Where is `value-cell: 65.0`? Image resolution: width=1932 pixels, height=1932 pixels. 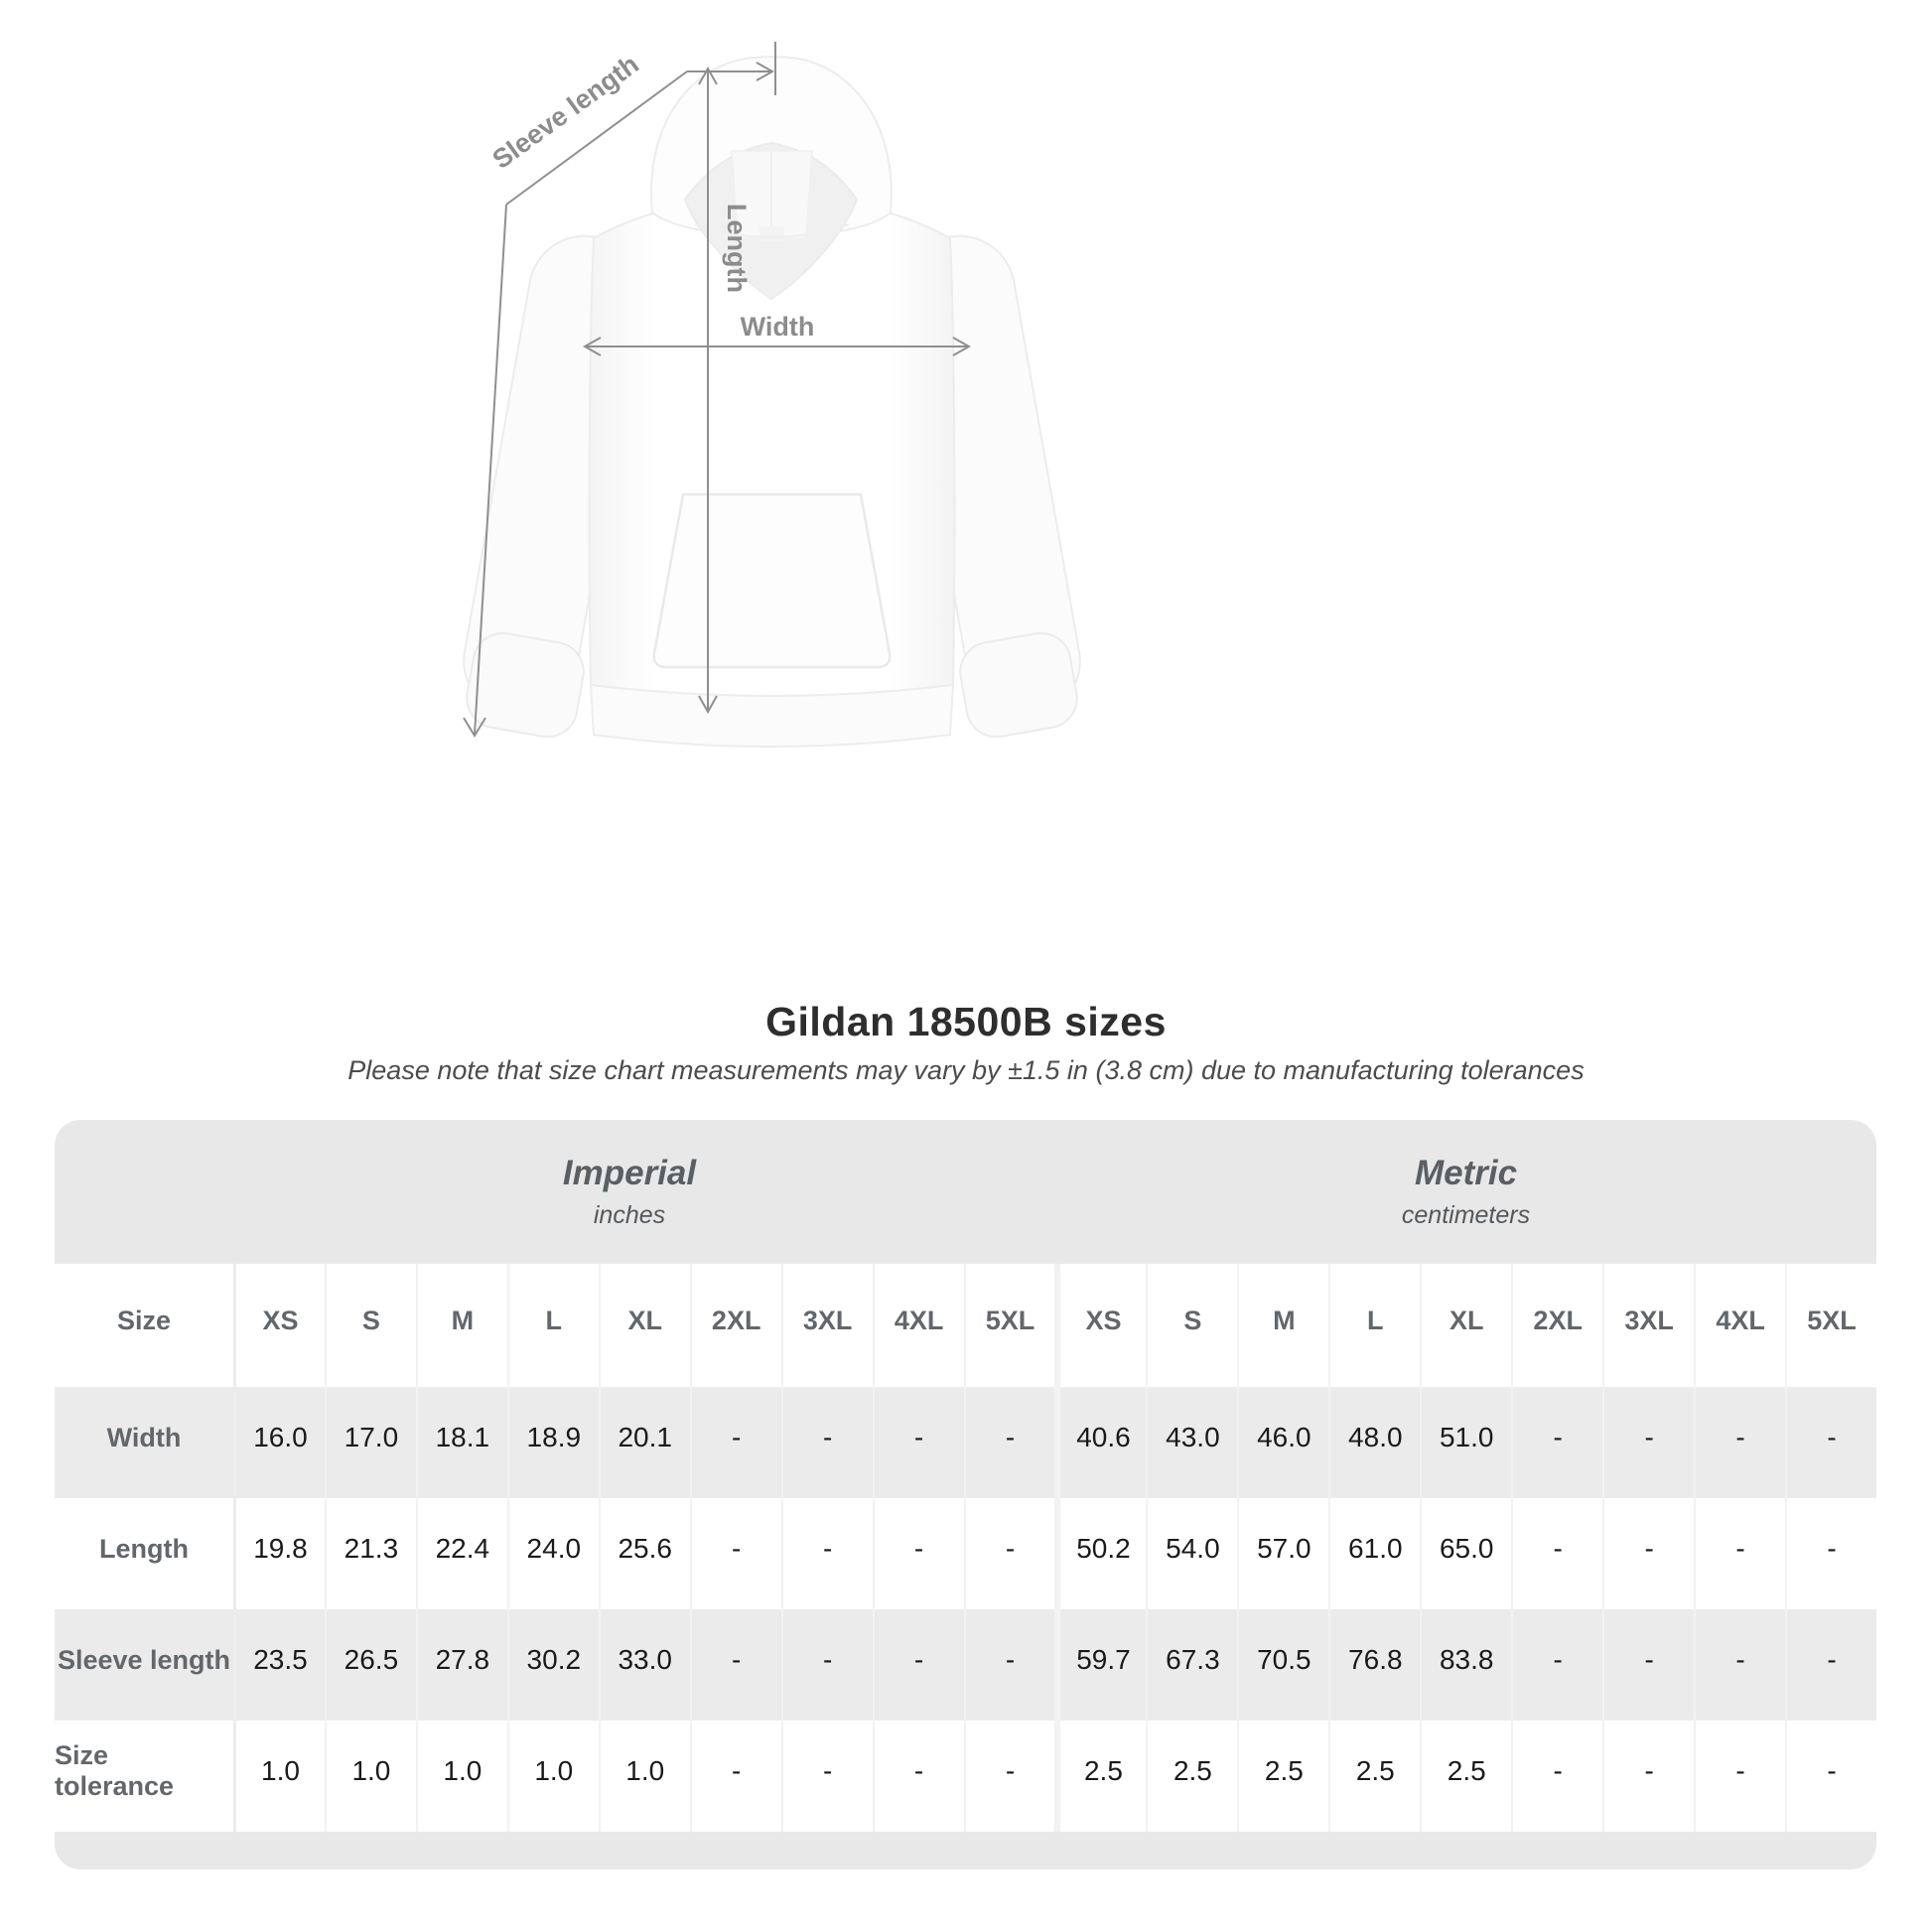 value-cell: 65.0 is located at coordinates (1465, 1554).